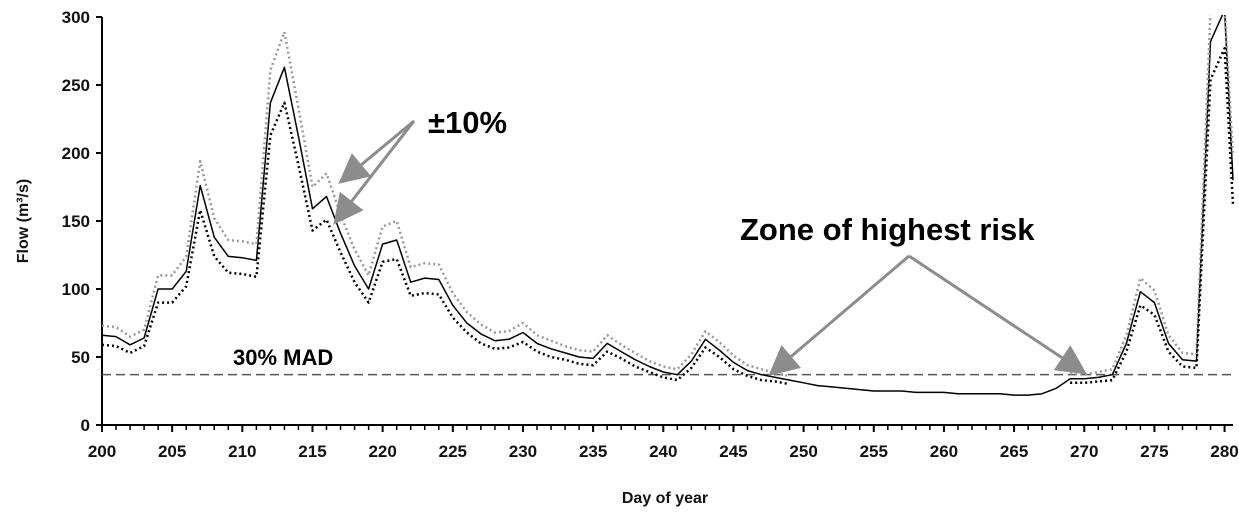 Image resolution: width=1239 pixels, height=514 pixels. What do you see at coordinates (102, 451) in the screenshot?
I see `x-tick-label: 200` at bounding box center [102, 451].